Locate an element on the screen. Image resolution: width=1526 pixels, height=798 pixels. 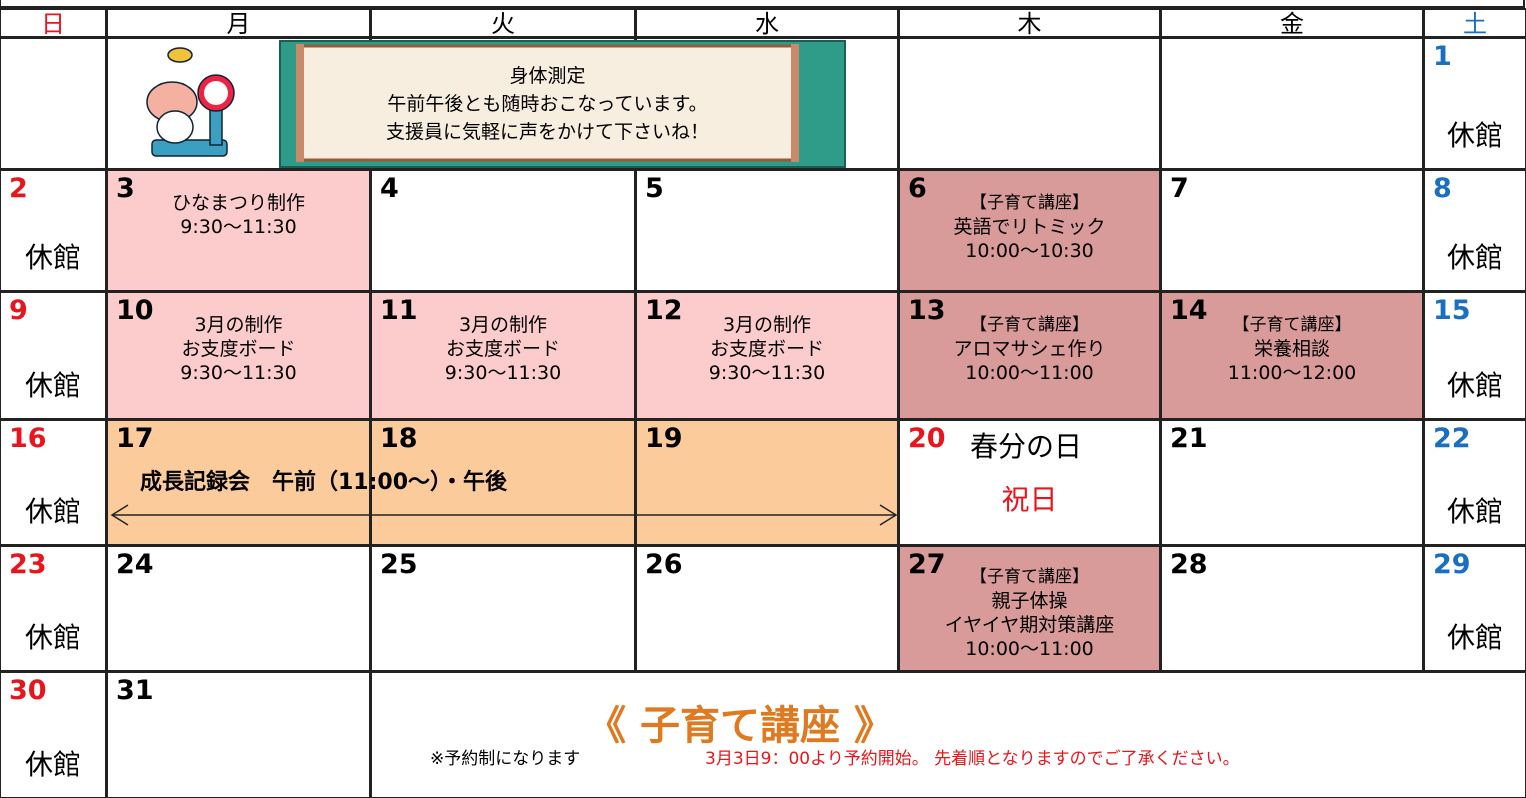
holiday-name: 春分の日 is located at coordinates (1026, 446).